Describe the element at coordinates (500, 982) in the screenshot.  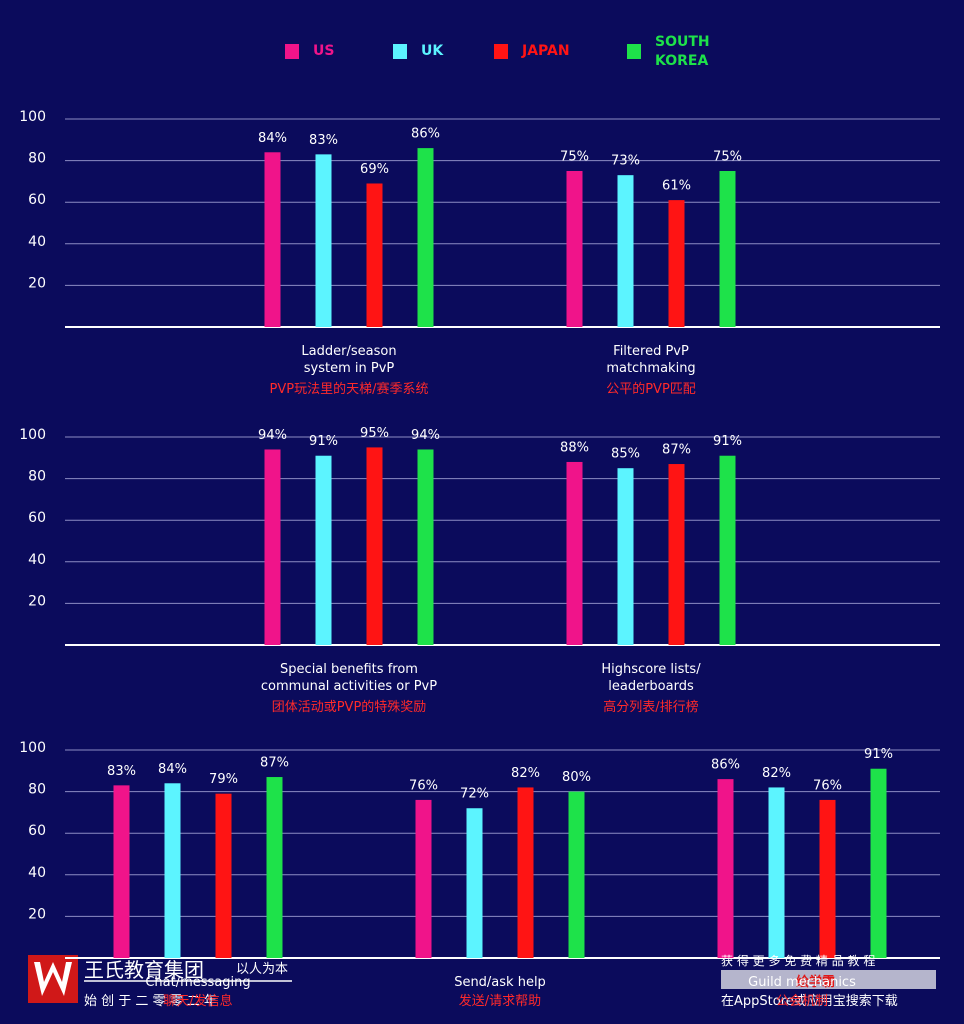
I see `category-label: Send/ask help` at that location.